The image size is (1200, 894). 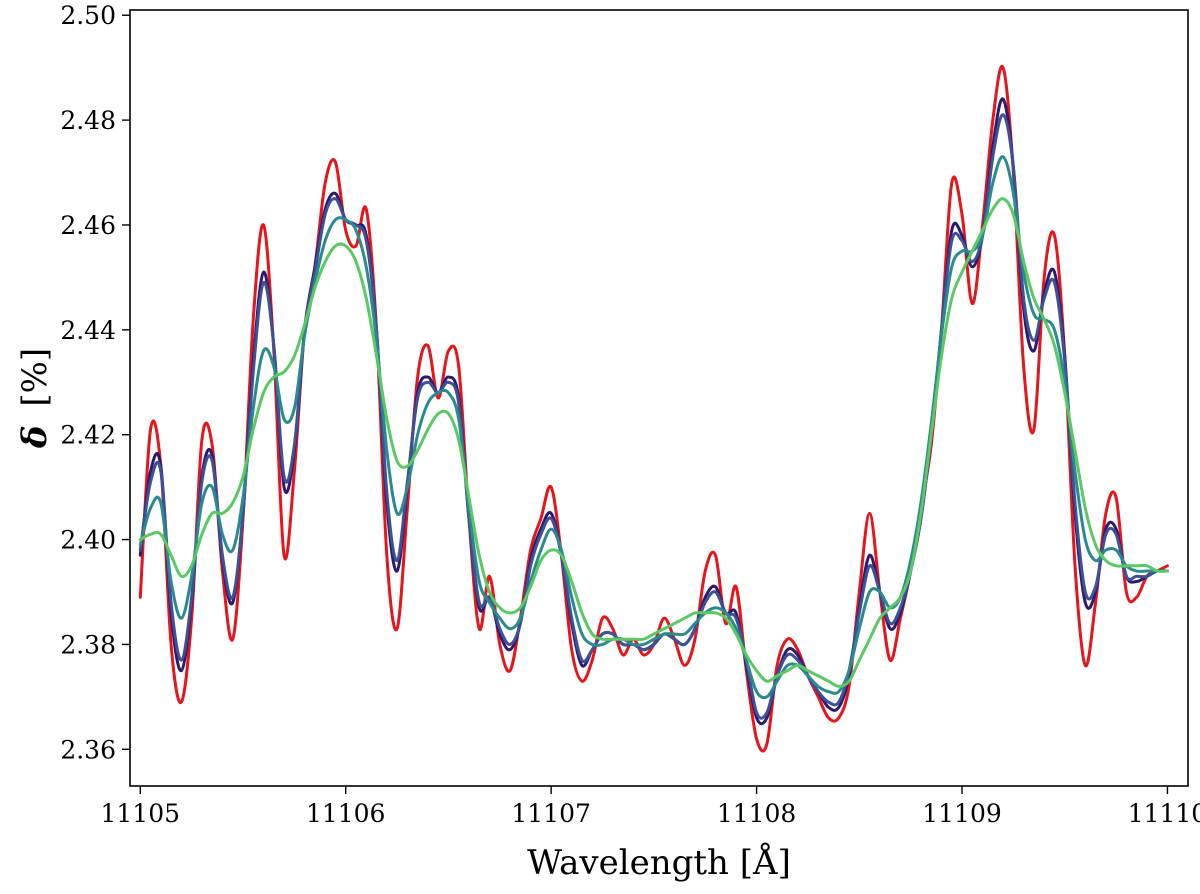 I want to click on x-tick-label: 11107, so click(x=551, y=813).